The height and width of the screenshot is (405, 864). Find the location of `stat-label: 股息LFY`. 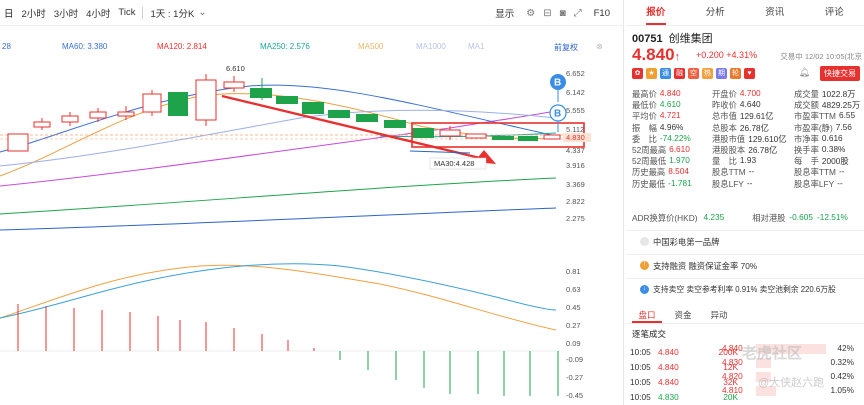

stat-label: 股息LFY is located at coordinates (728, 183).